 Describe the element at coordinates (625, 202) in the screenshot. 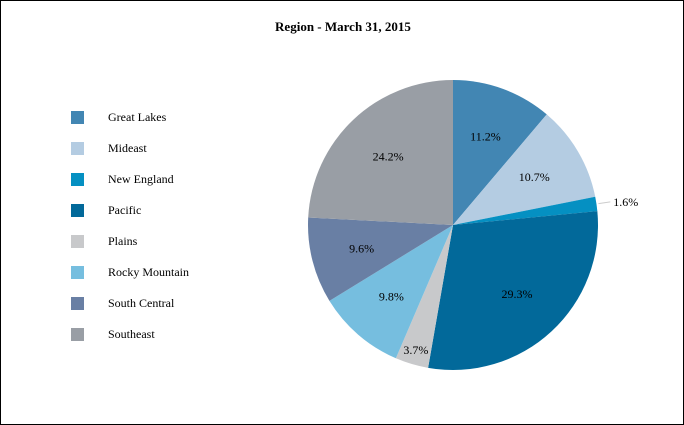

I see `slice-label: 1.6%` at that location.